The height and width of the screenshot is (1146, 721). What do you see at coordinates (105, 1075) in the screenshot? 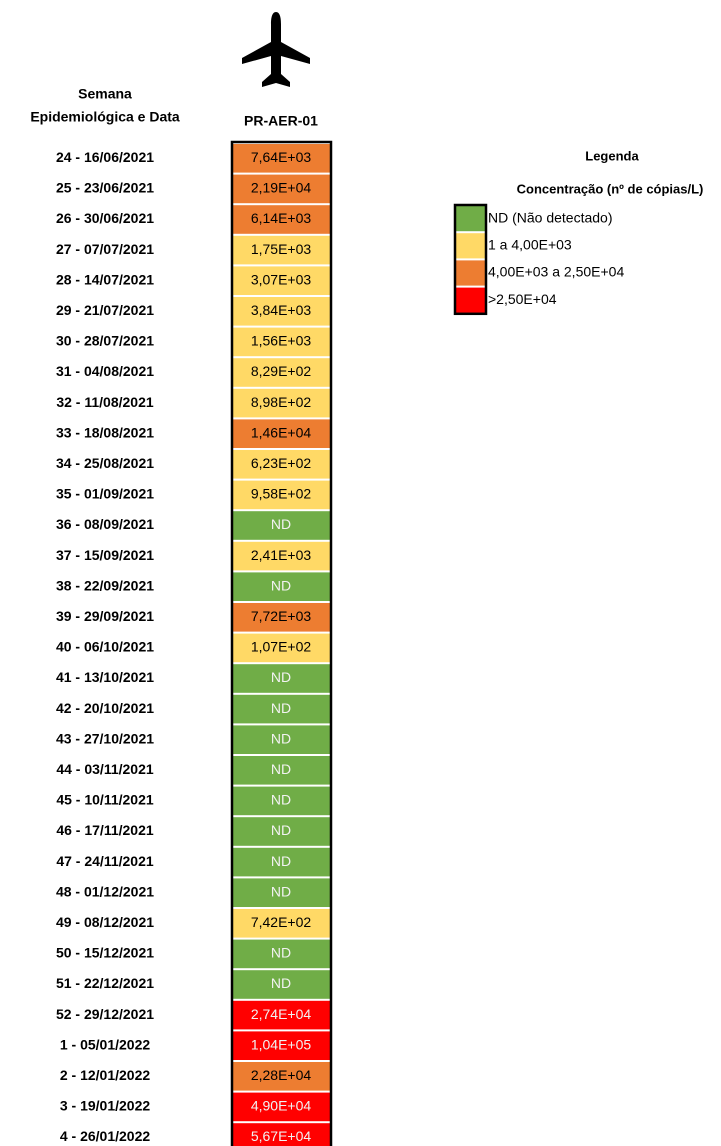
I see `row-label: 2 - 12/01/2022` at bounding box center [105, 1075].